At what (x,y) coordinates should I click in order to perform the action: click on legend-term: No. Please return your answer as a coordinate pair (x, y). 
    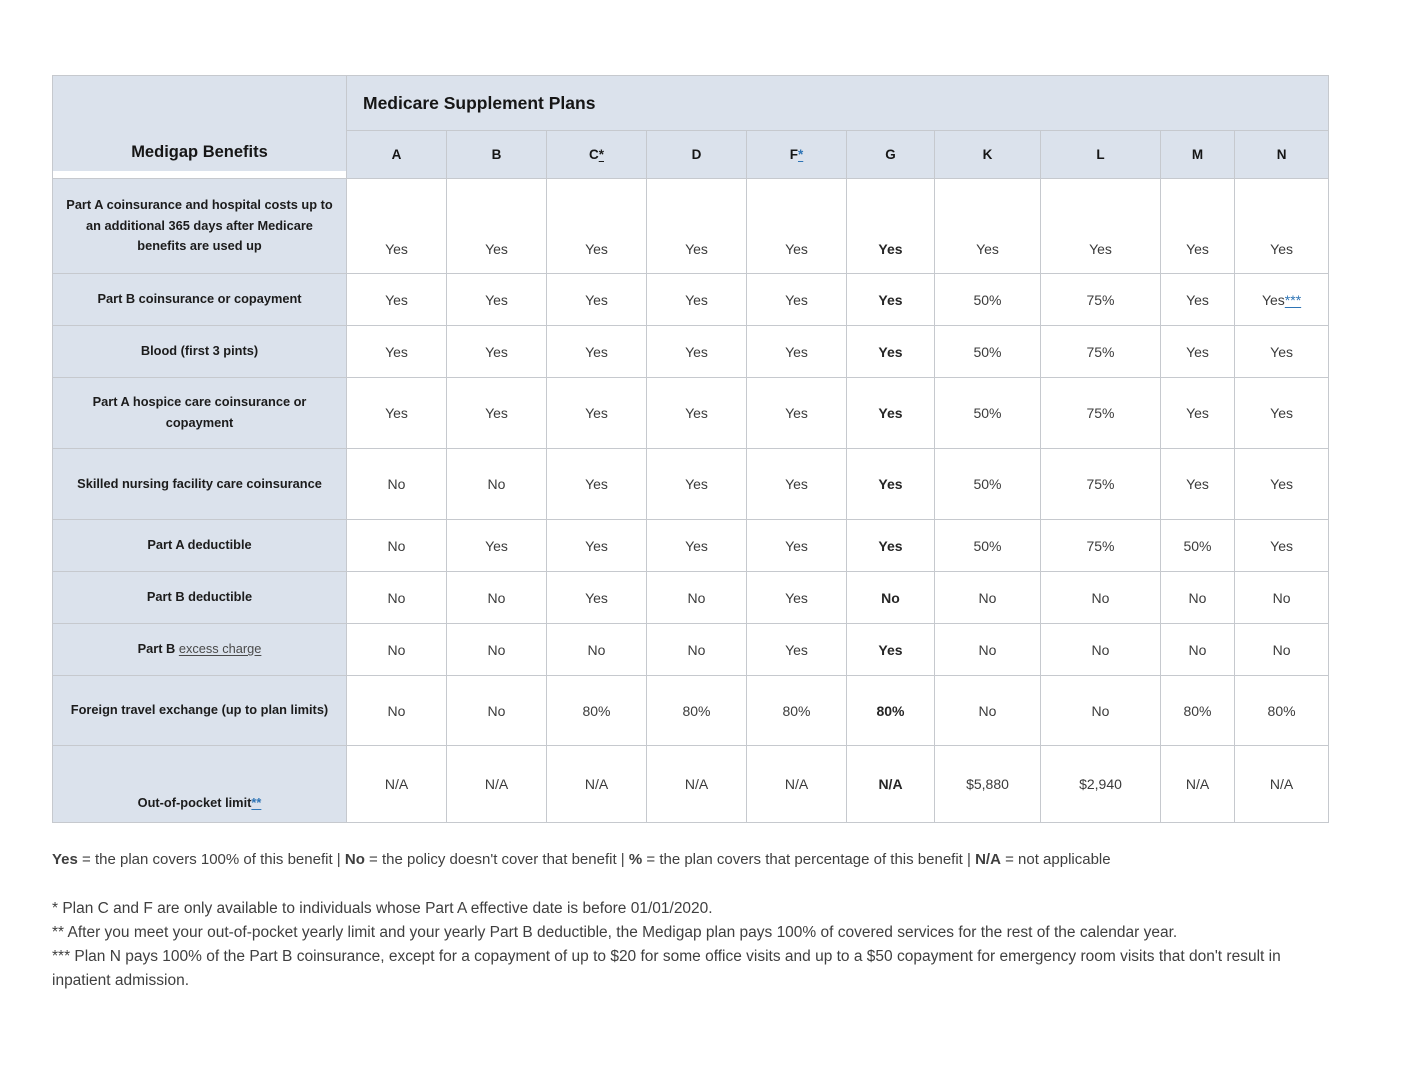
    Looking at the image, I should click on (354, 859).